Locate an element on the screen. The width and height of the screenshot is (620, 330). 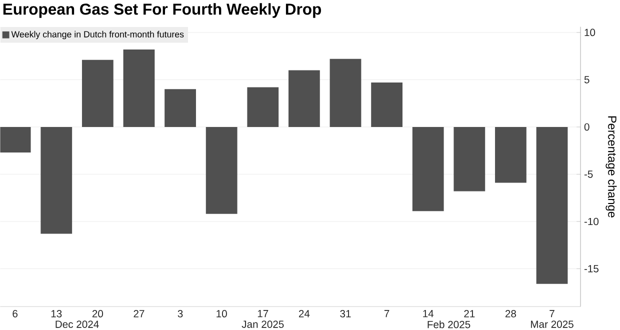
y-tick-label: 5 is located at coordinates (587, 80).